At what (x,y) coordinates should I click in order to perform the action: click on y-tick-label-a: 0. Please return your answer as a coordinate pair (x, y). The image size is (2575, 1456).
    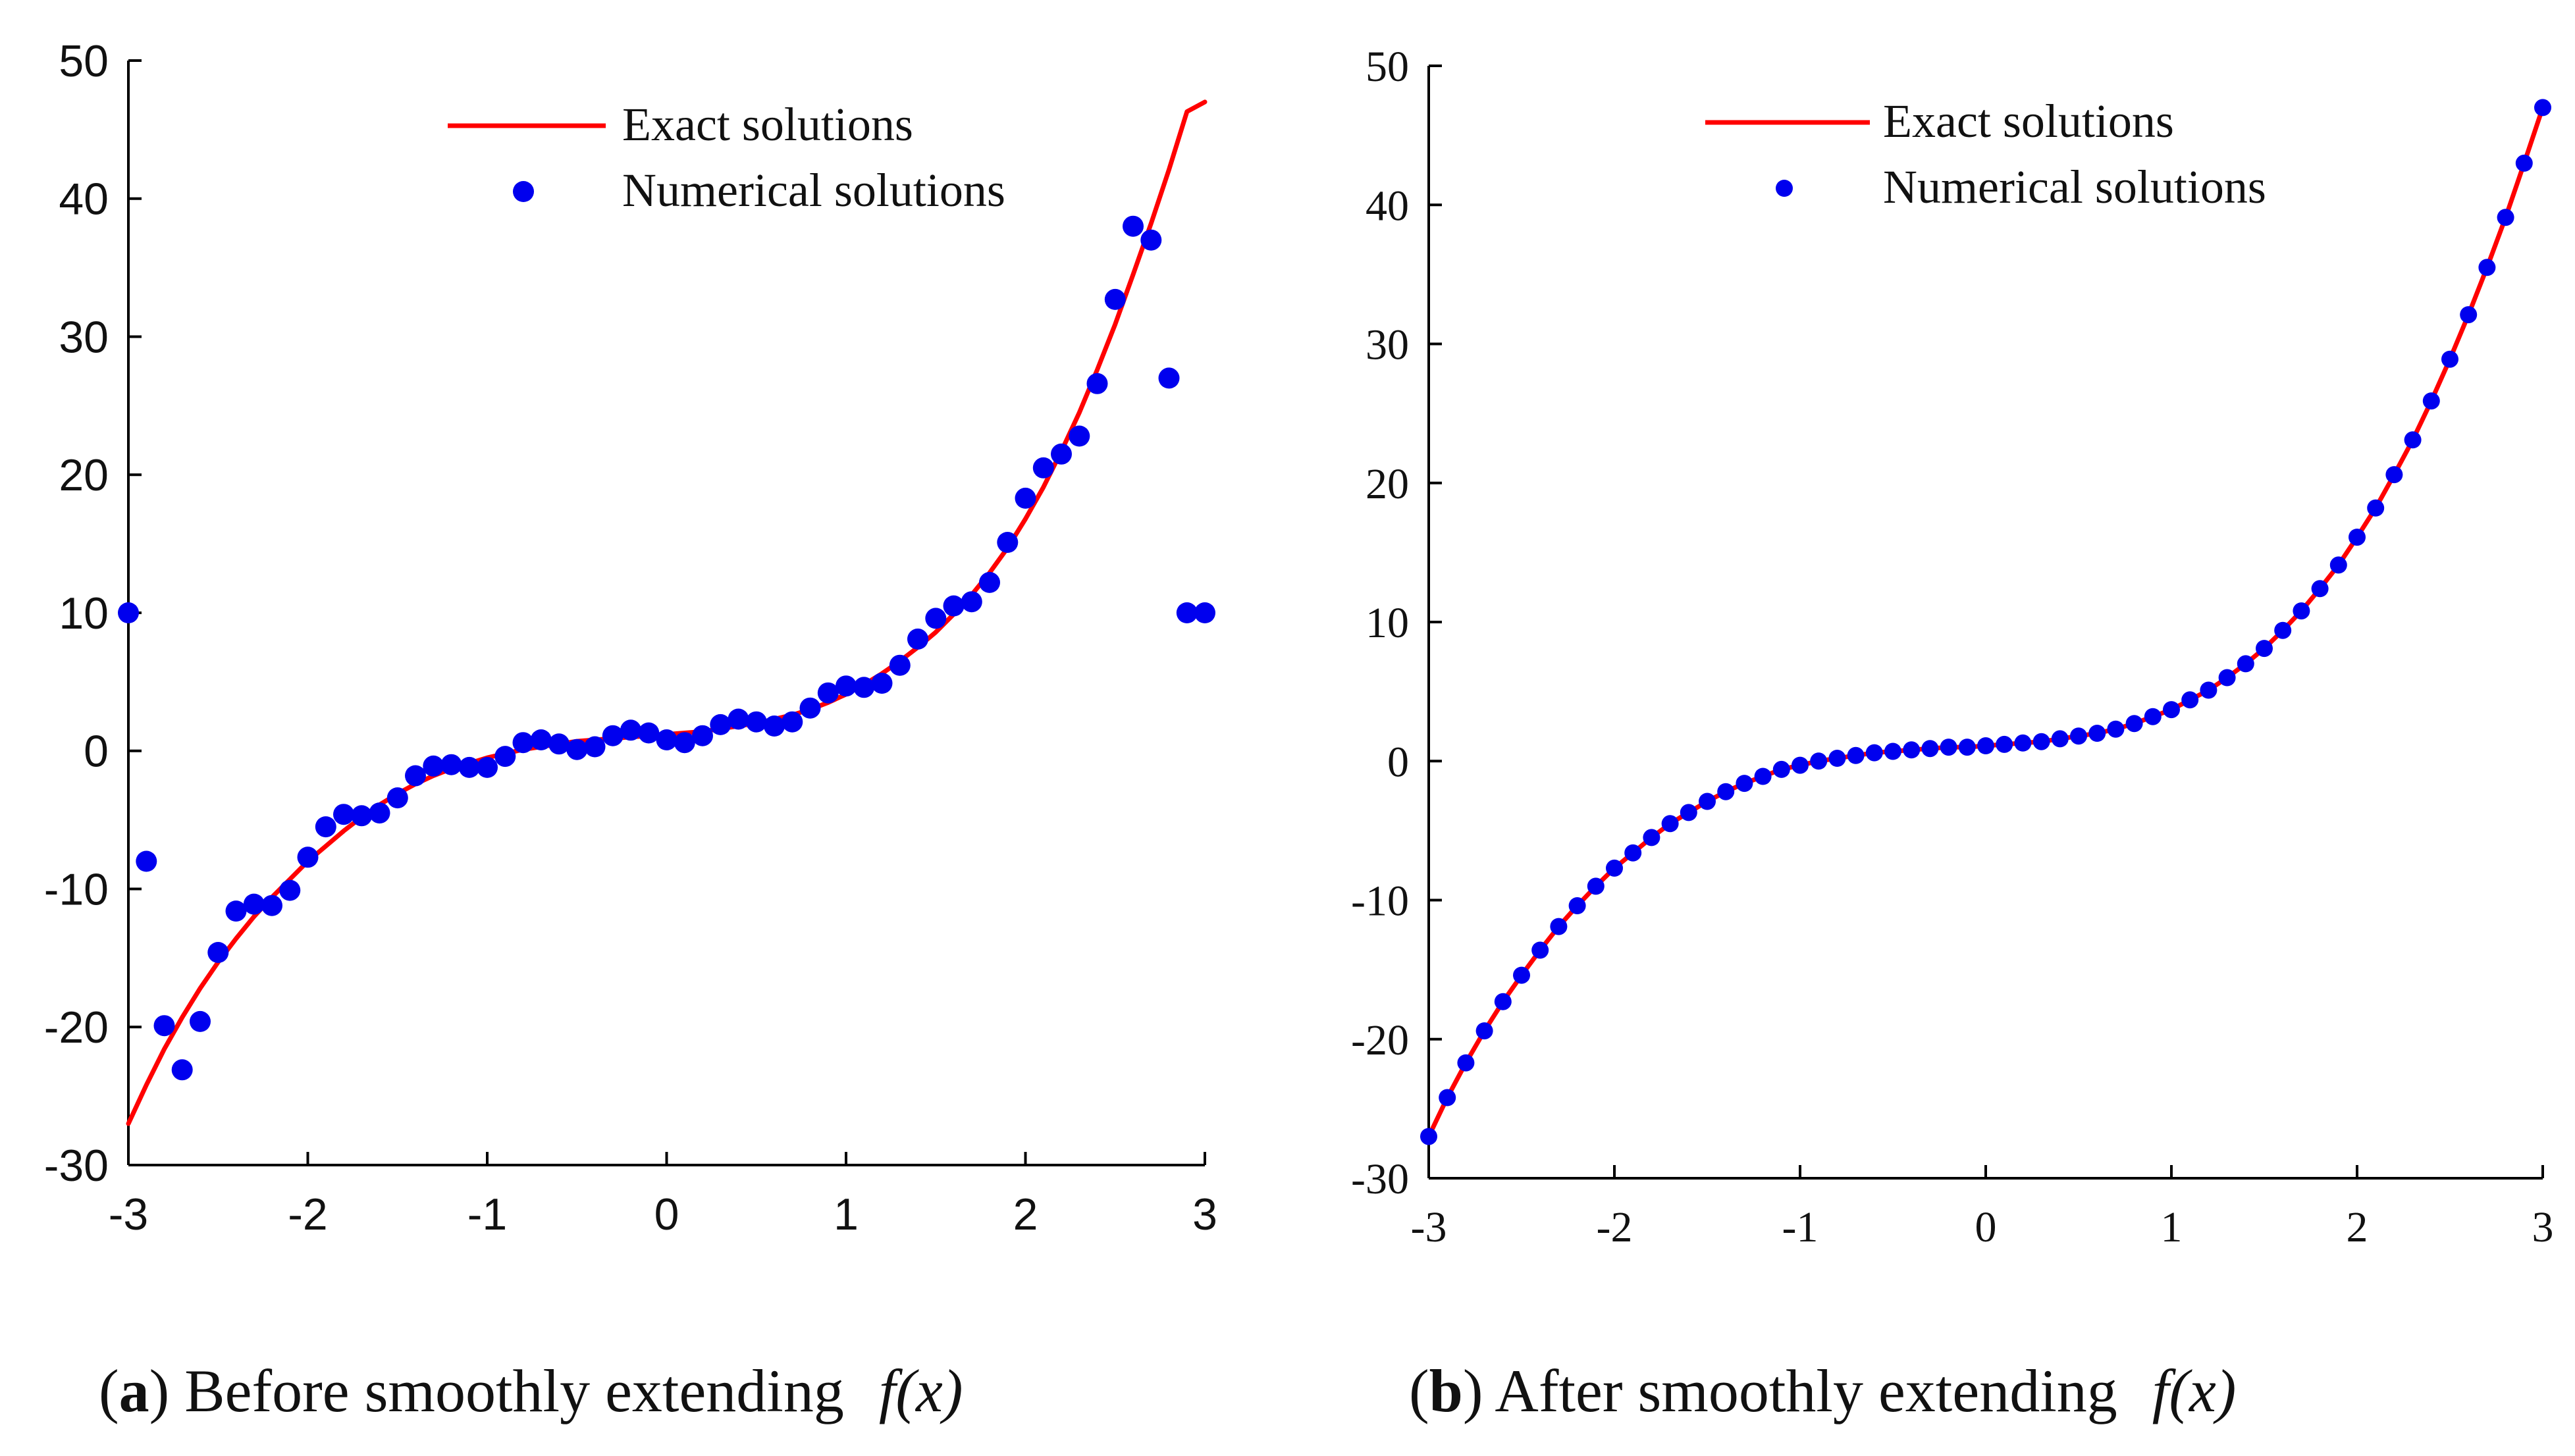
    Looking at the image, I should click on (96, 752).